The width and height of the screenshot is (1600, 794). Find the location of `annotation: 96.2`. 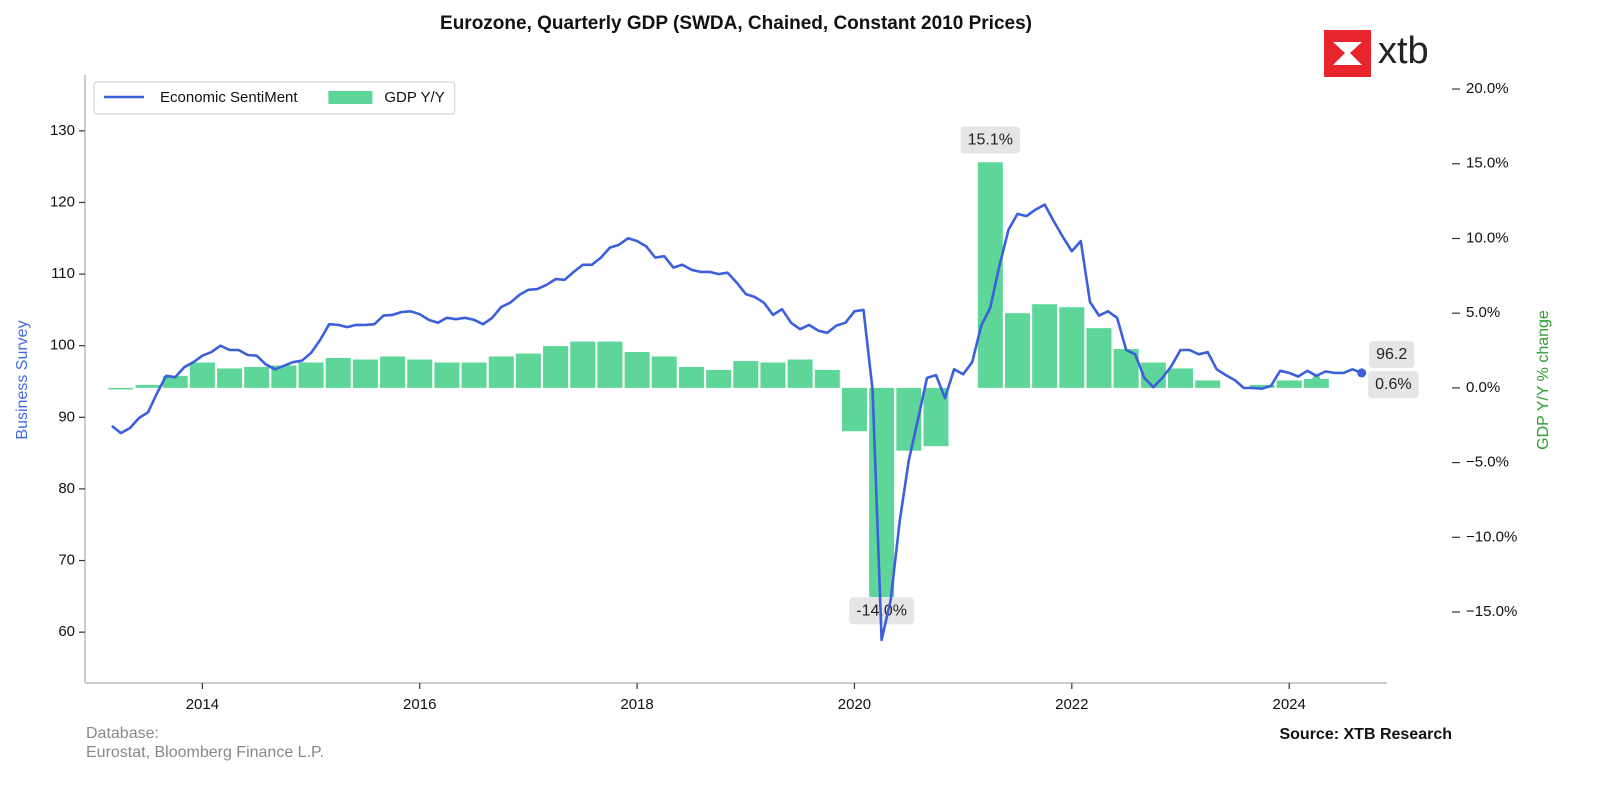

annotation: 96.2 is located at coordinates (1392, 355).